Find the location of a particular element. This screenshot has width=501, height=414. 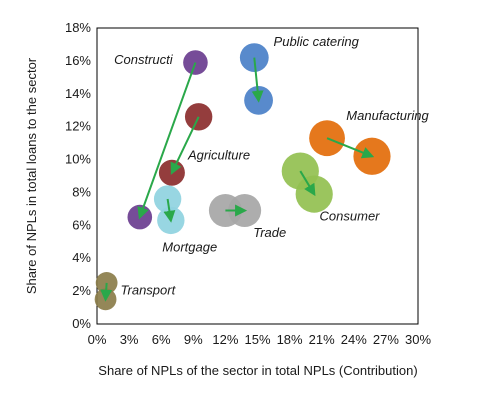

x-tick-label: 18% is located at coordinates (290, 339).